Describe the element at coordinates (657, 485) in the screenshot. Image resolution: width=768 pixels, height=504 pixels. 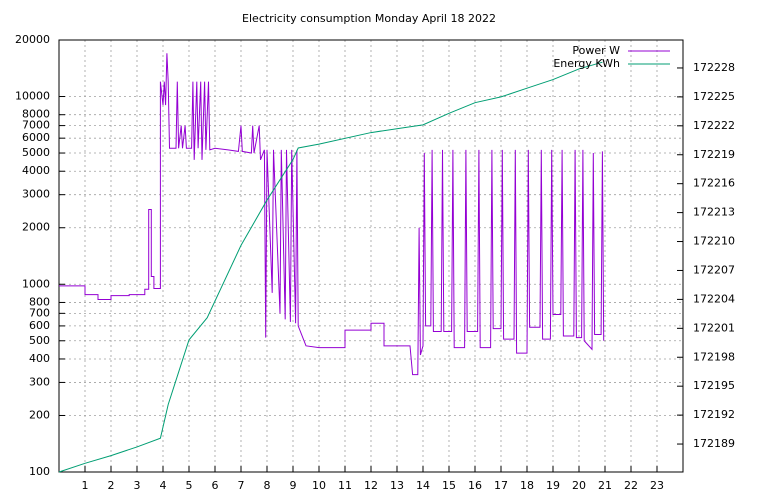
I see `x-tick-label: 23` at that location.